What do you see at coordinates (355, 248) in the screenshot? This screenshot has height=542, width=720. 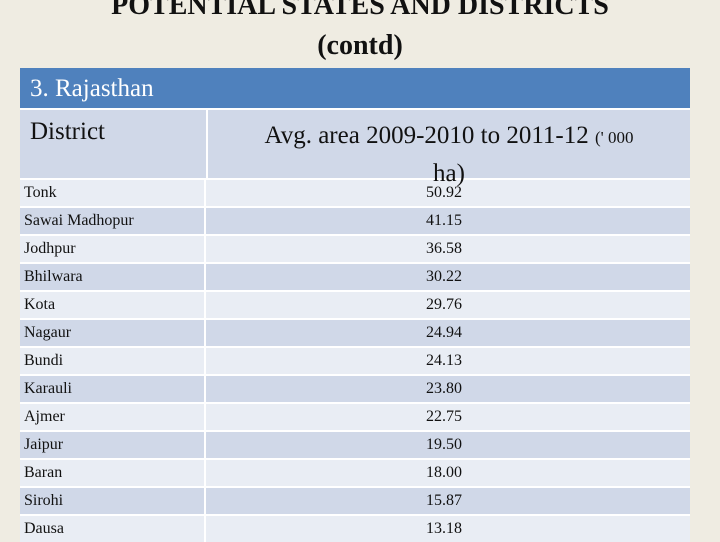 I see `table-row: Jodhpur 36.58` at bounding box center [355, 248].